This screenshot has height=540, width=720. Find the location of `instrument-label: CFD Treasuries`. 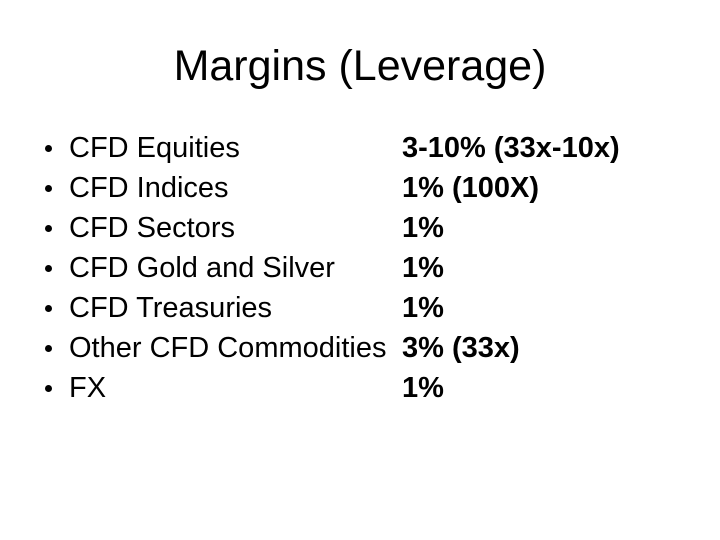

instrument-label: CFD Treasuries is located at coordinates (171, 308).